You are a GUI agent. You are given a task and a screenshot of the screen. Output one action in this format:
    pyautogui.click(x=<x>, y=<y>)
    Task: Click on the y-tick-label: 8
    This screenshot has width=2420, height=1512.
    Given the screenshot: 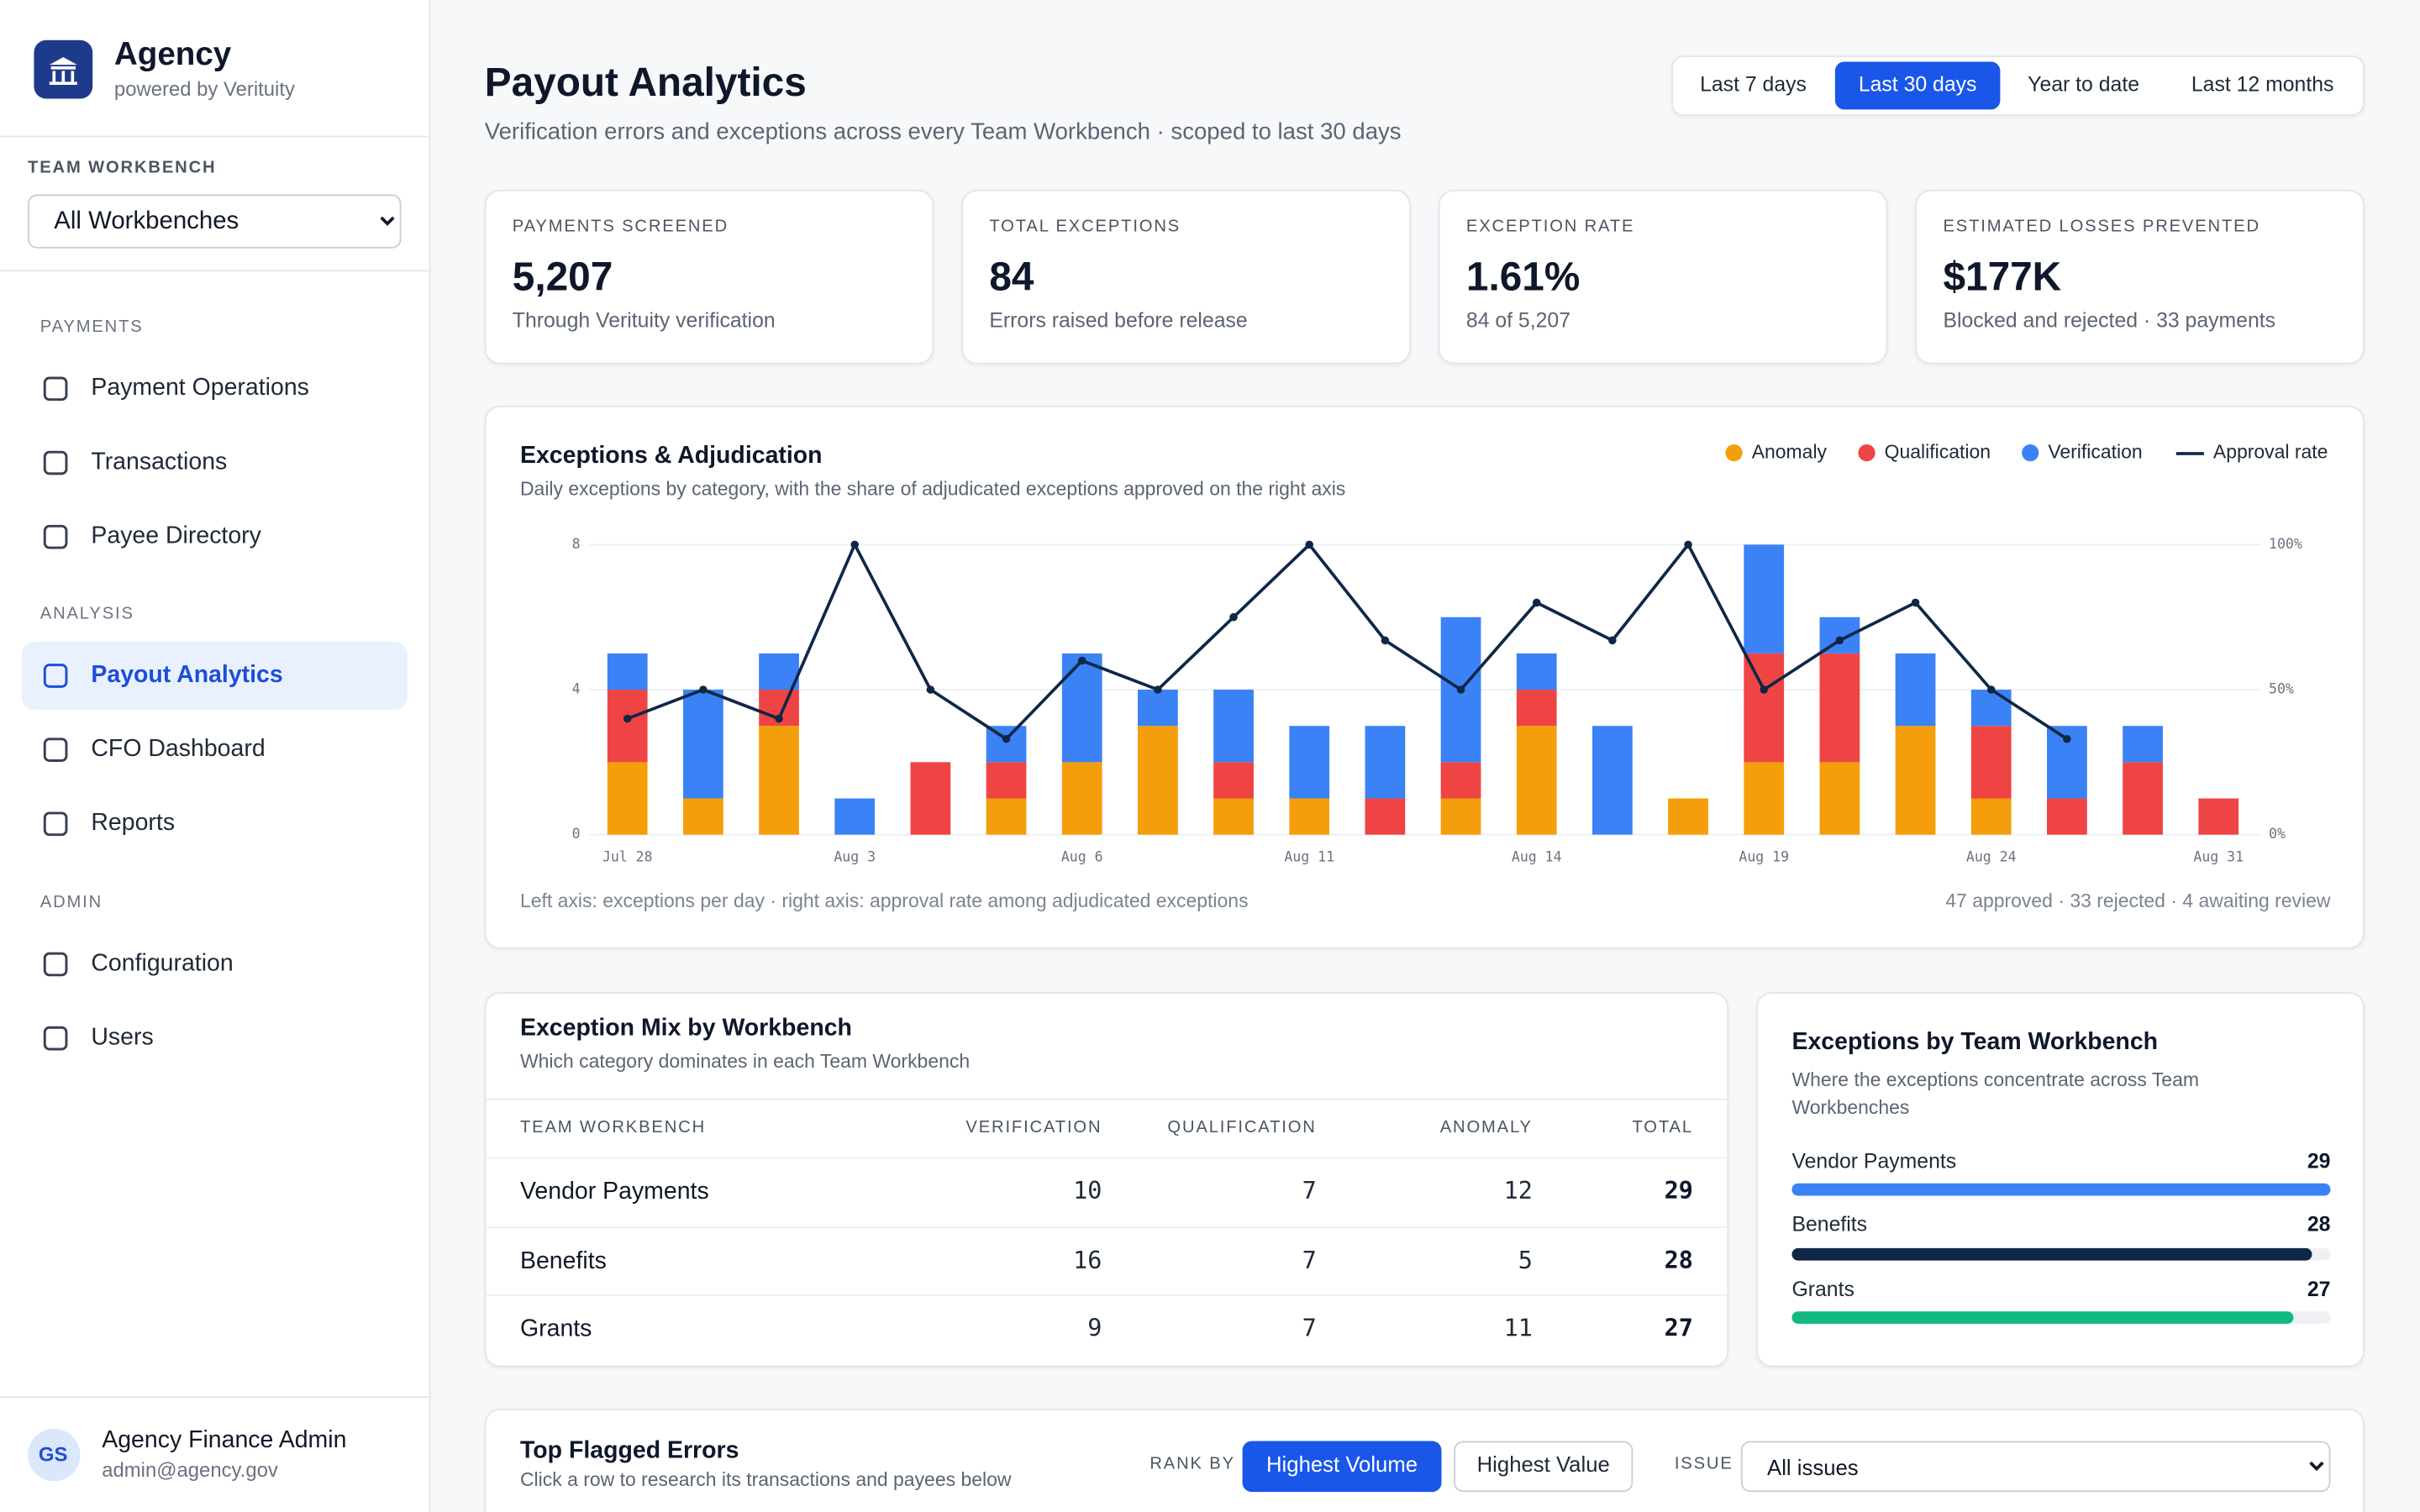 What is the action you would take?
    pyautogui.click(x=576, y=544)
    